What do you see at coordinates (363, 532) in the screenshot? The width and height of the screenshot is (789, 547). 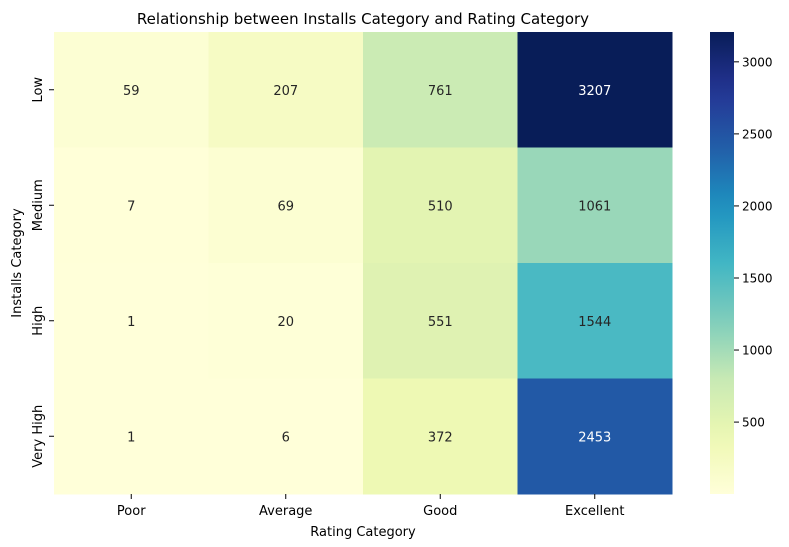 I see `x-axis-label: Rating Category` at bounding box center [363, 532].